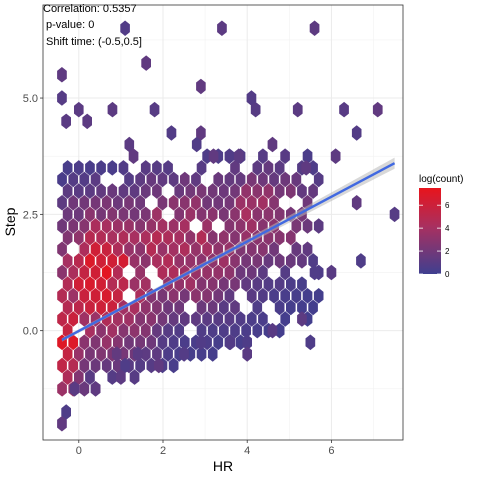  What do you see at coordinates (30, 332) in the screenshot?
I see `y-tick-label: 0.0` at bounding box center [30, 332].